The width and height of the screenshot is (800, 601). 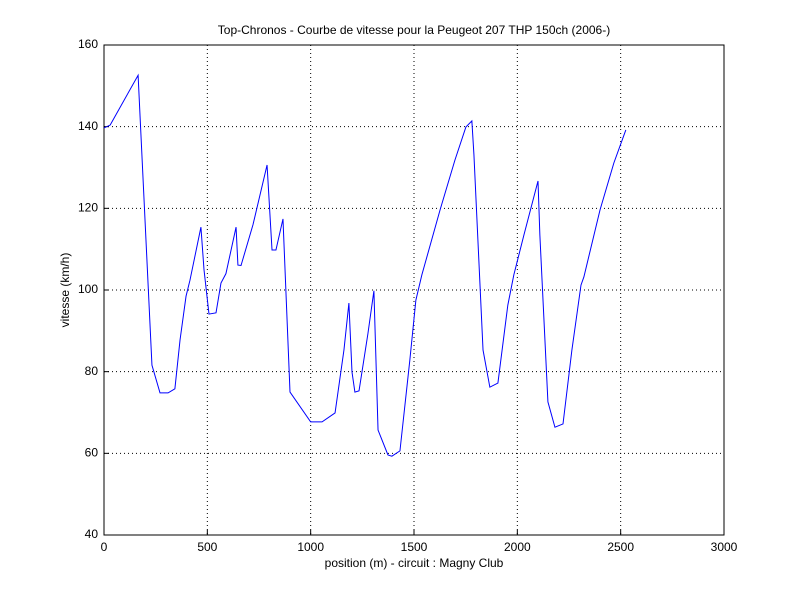 I want to click on x-tick-label: 1500, so click(x=414, y=547).